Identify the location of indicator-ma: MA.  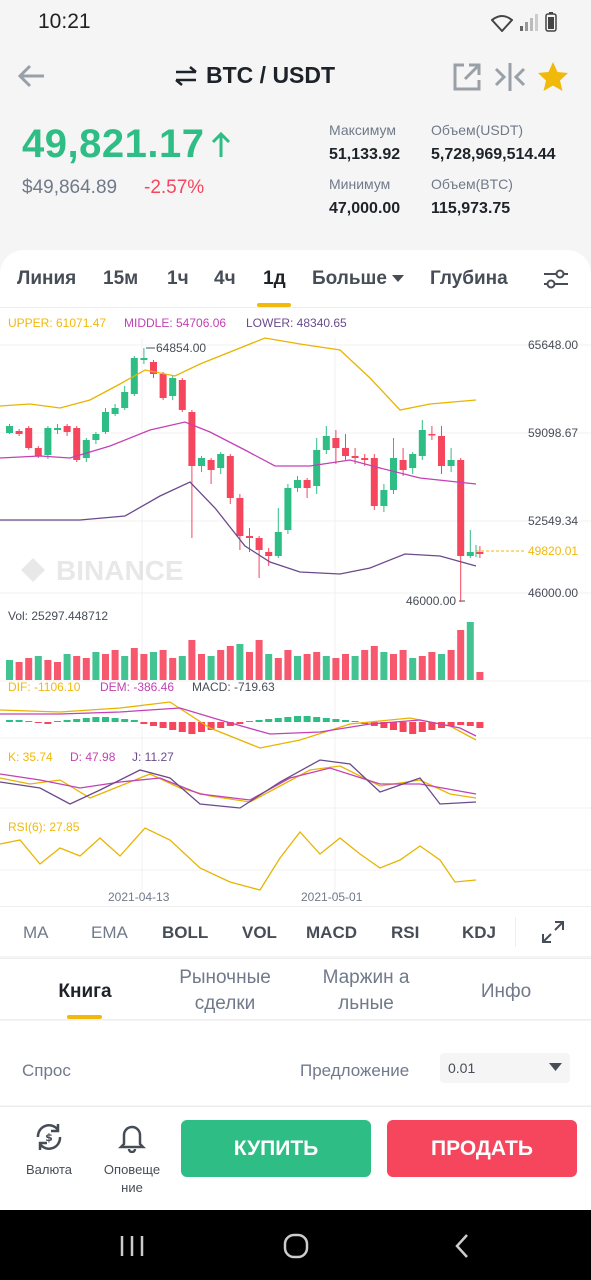
(36, 932).